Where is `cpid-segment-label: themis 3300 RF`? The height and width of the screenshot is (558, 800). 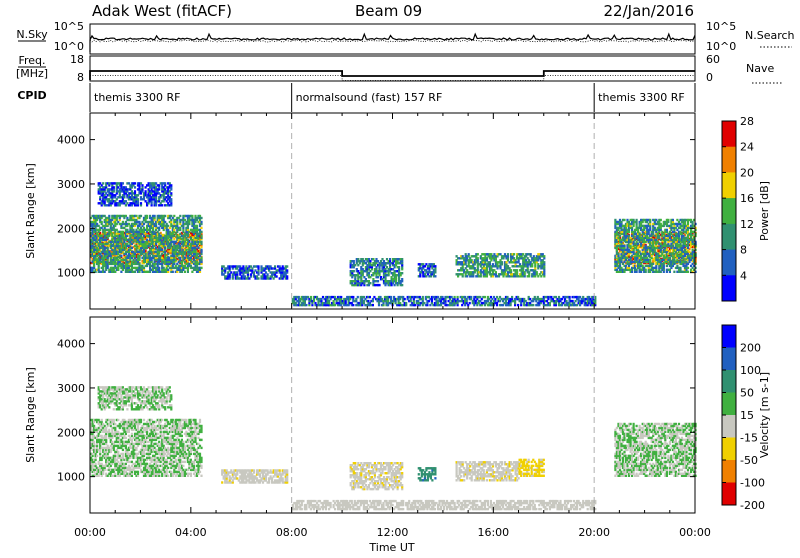
cpid-segment-label: themis 3300 RF is located at coordinates (137, 97).